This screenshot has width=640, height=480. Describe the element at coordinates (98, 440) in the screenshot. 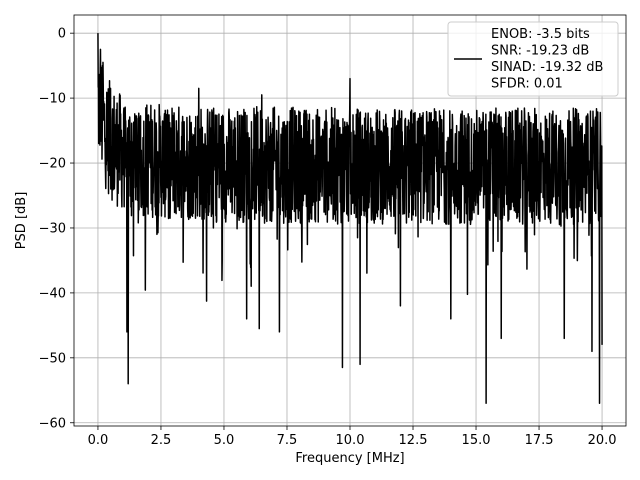

I see `x-tick-label: 0.0` at that location.